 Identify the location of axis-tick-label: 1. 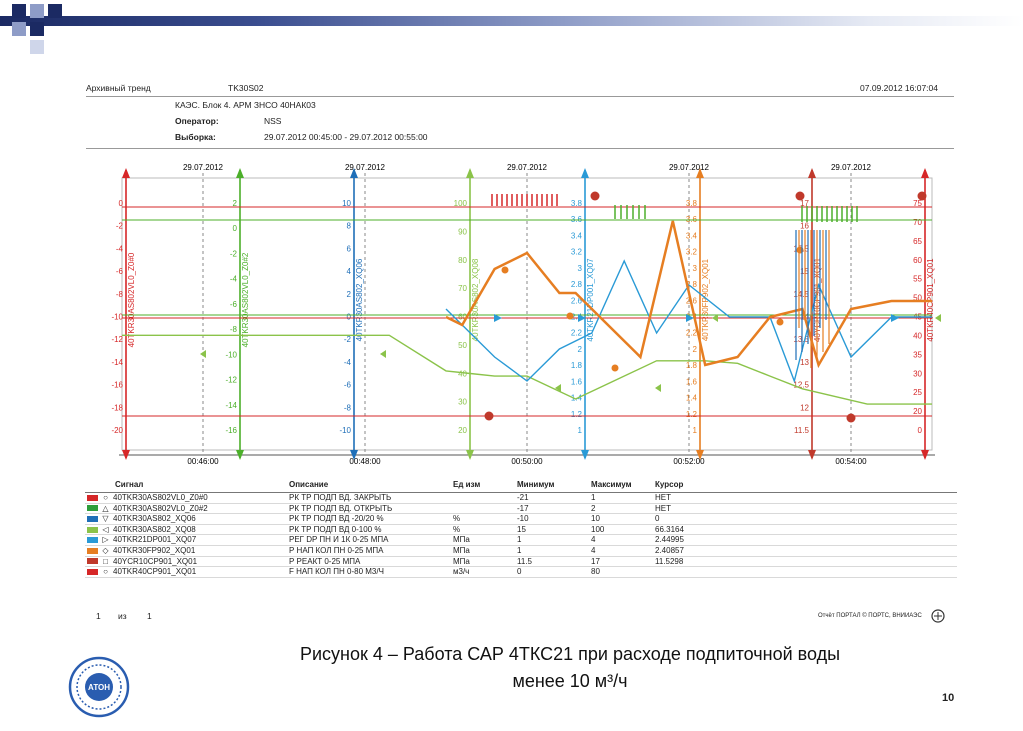
(695, 430).